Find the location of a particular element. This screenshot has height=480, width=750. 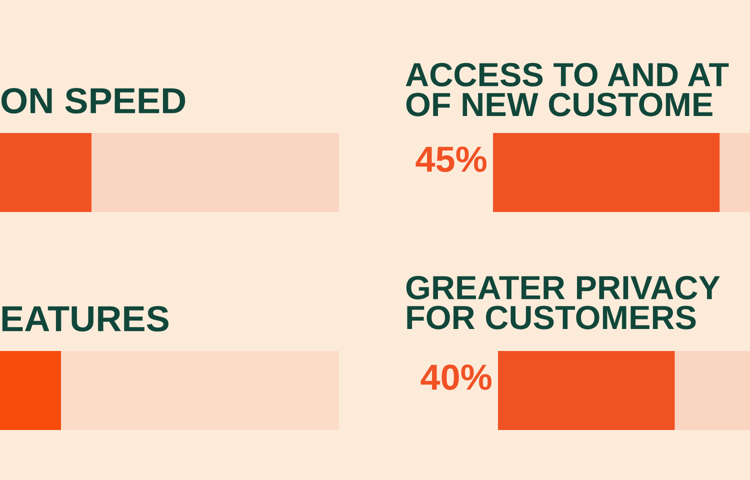

chart-title: GREATER PRIVACY FOR CUSTOMERS is located at coordinates (563, 303).